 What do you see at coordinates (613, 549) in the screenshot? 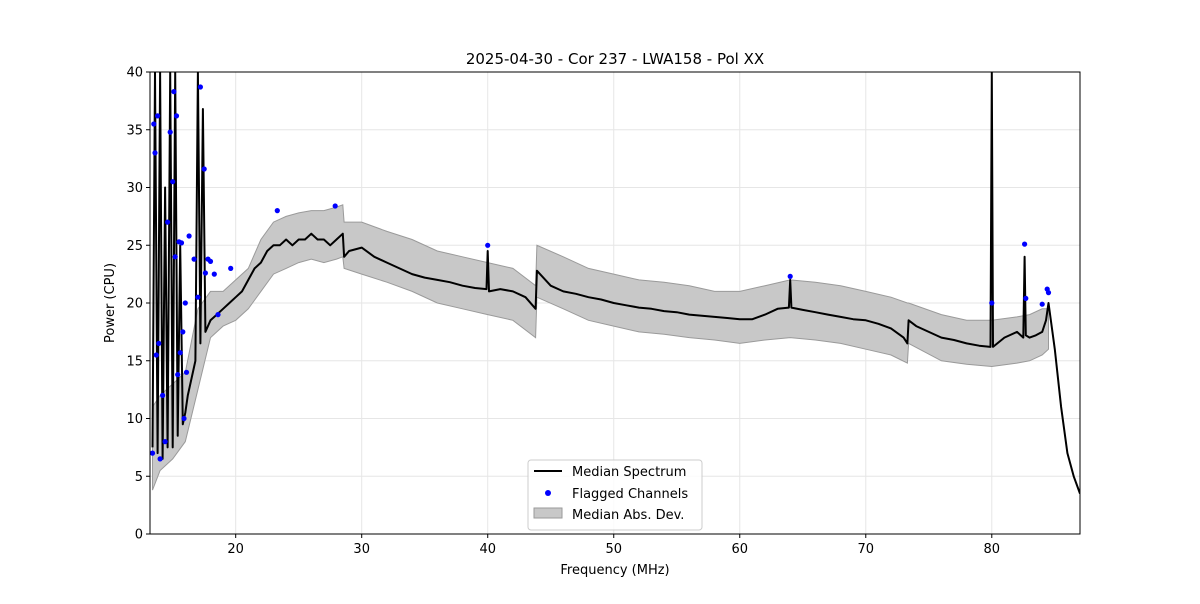
I see `x-tick-label: 50` at bounding box center [613, 549].